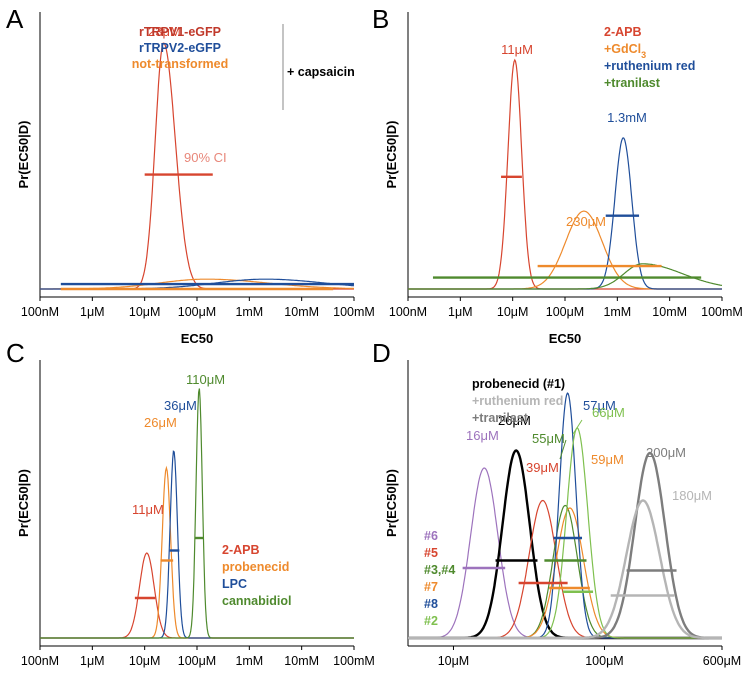 The image size is (748, 681). Describe the element at coordinates (197, 312) in the screenshot. I see `x-tick-label-a: 100μM` at that location.